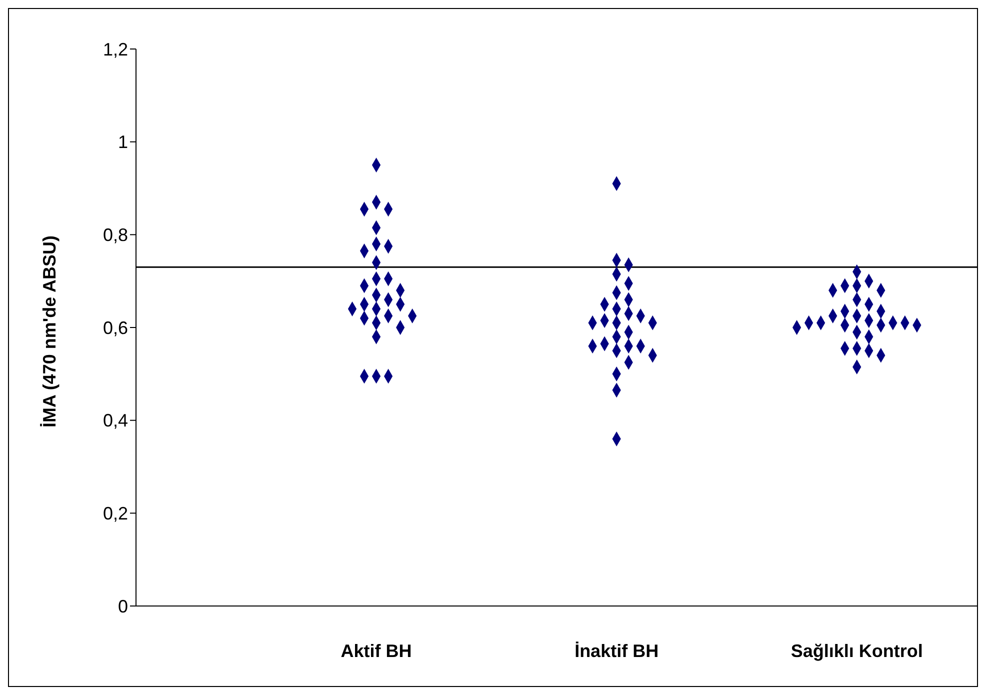  I want to click on x-tick-label: Aktif BH, so click(376, 650).